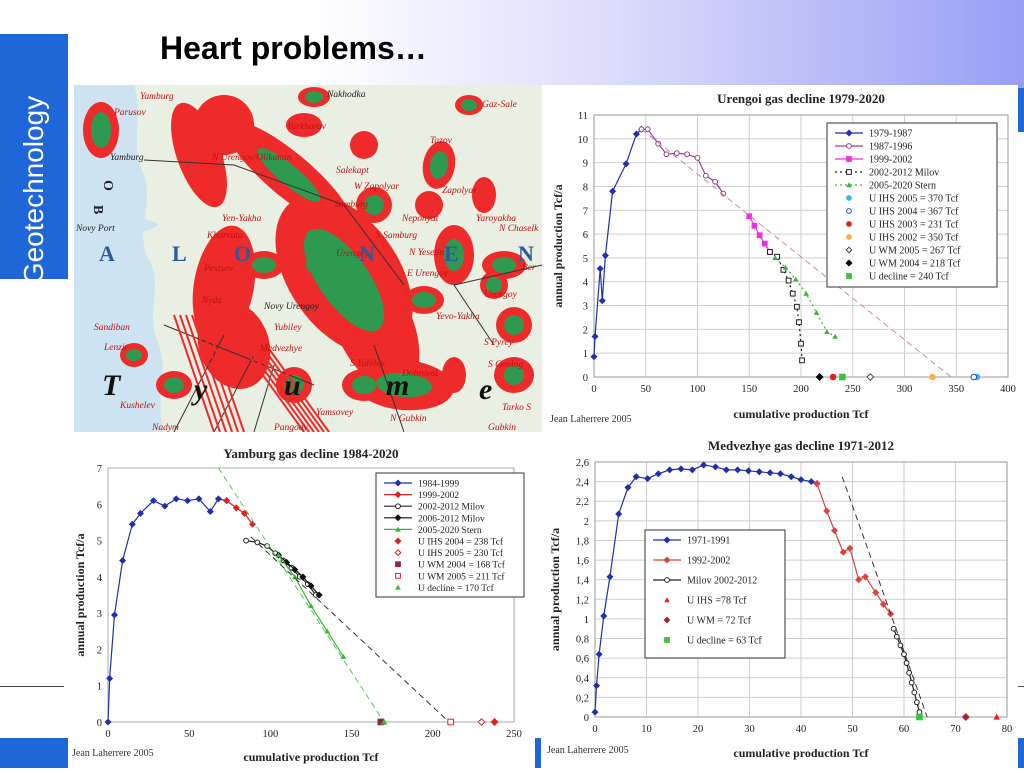 This screenshot has width=1024, height=773. I want to click on x-tick-label: 400, so click(1008, 389).